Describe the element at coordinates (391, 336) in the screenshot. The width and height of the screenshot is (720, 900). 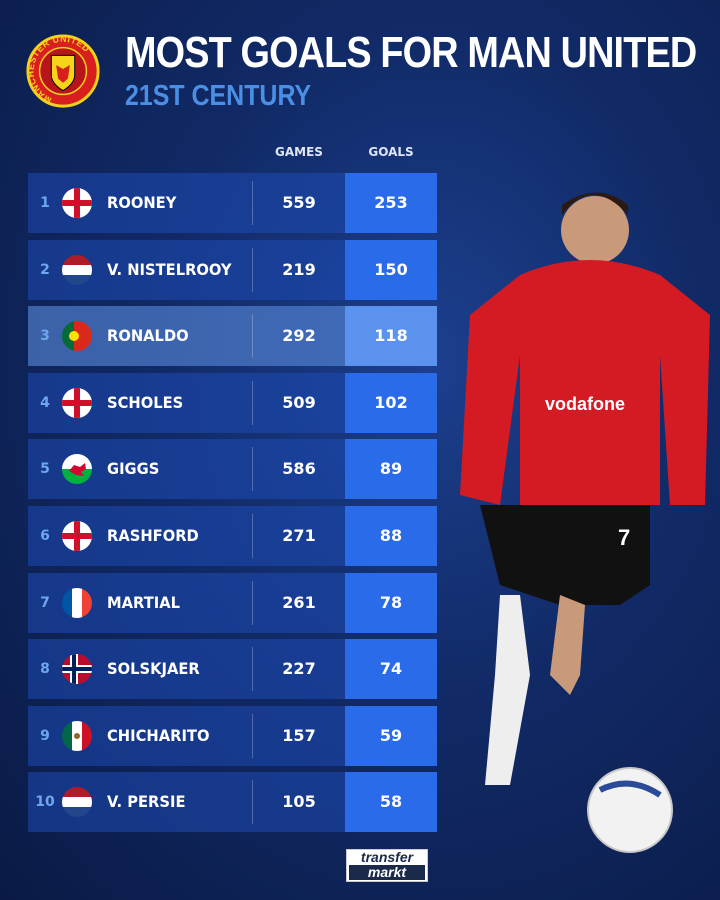
I see `goals-value: 118` at that location.